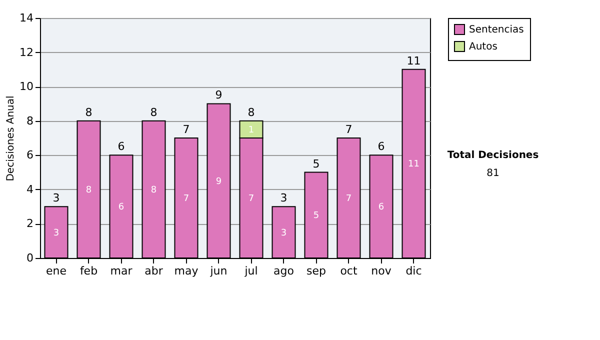 This screenshot has width=600, height=340. I want to click on x-tick-label: ene, so click(56, 271).